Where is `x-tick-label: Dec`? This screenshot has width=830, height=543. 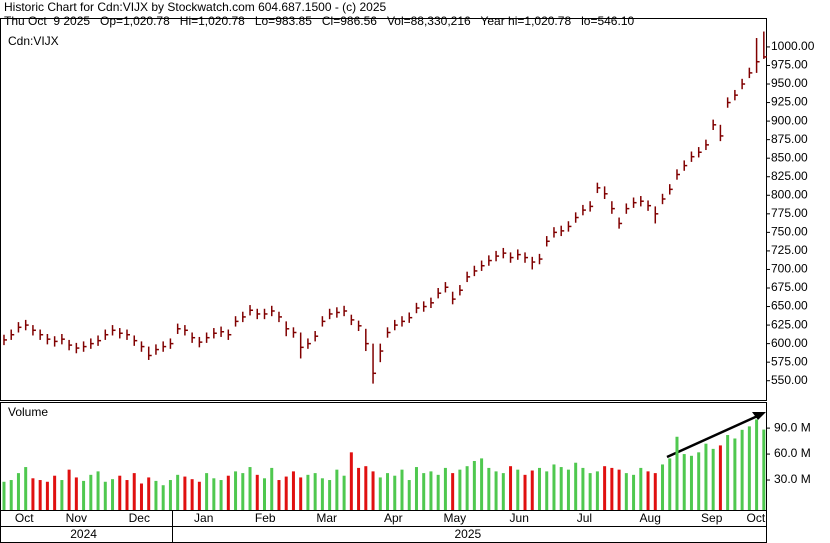 x-tick-label: Dec is located at coordinates (139, 518).